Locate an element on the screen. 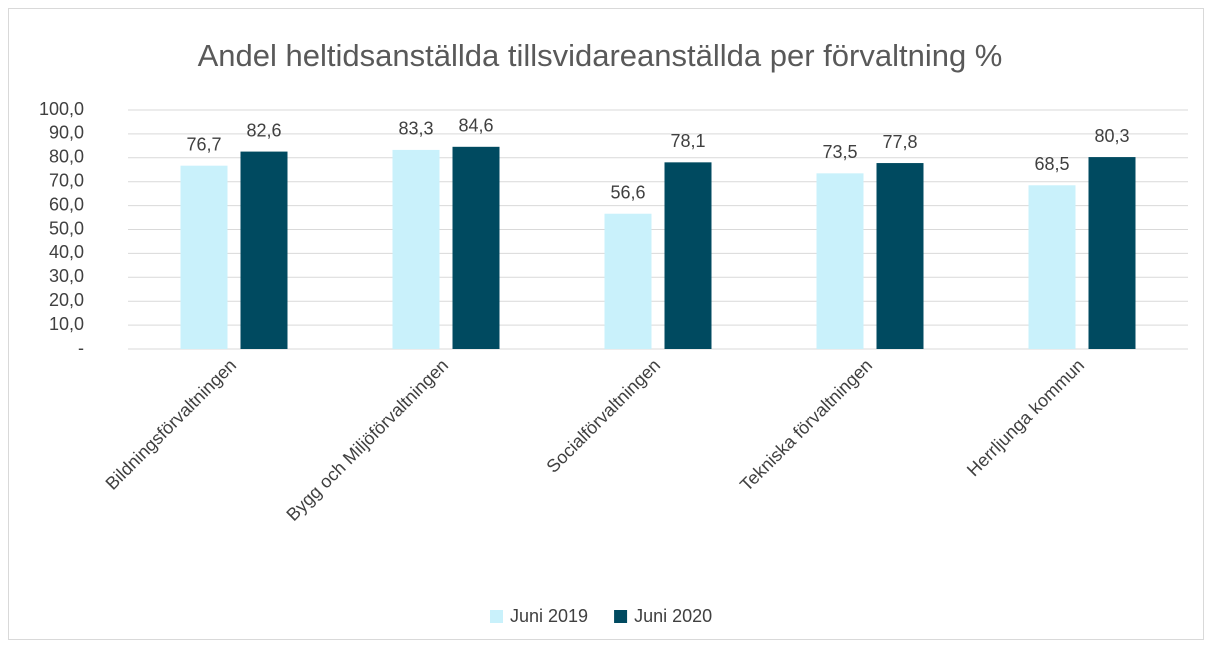 The width and height of the screenshot is (1212, 648). value-label: 78,1 is located at coordinates (687, 141).